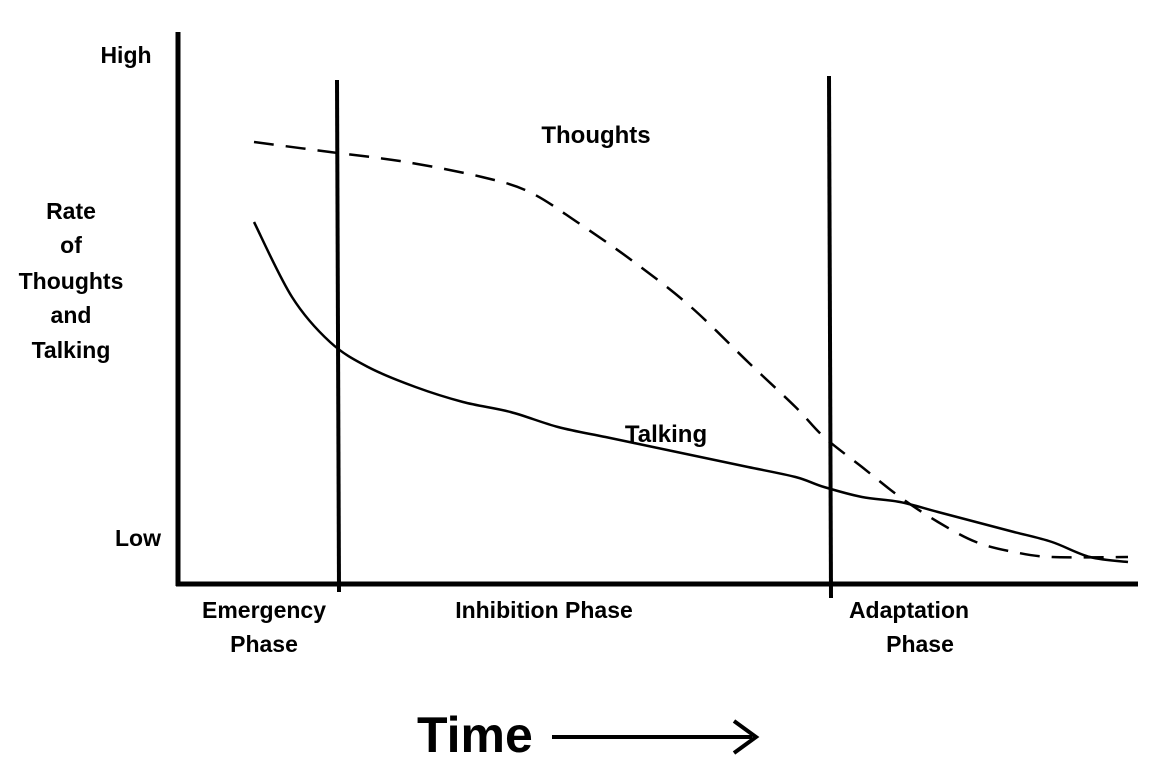  Describe the element at coordinates (595, 135) in the screenshot. I see `series-label-thoughts: Thoughts` at that location.